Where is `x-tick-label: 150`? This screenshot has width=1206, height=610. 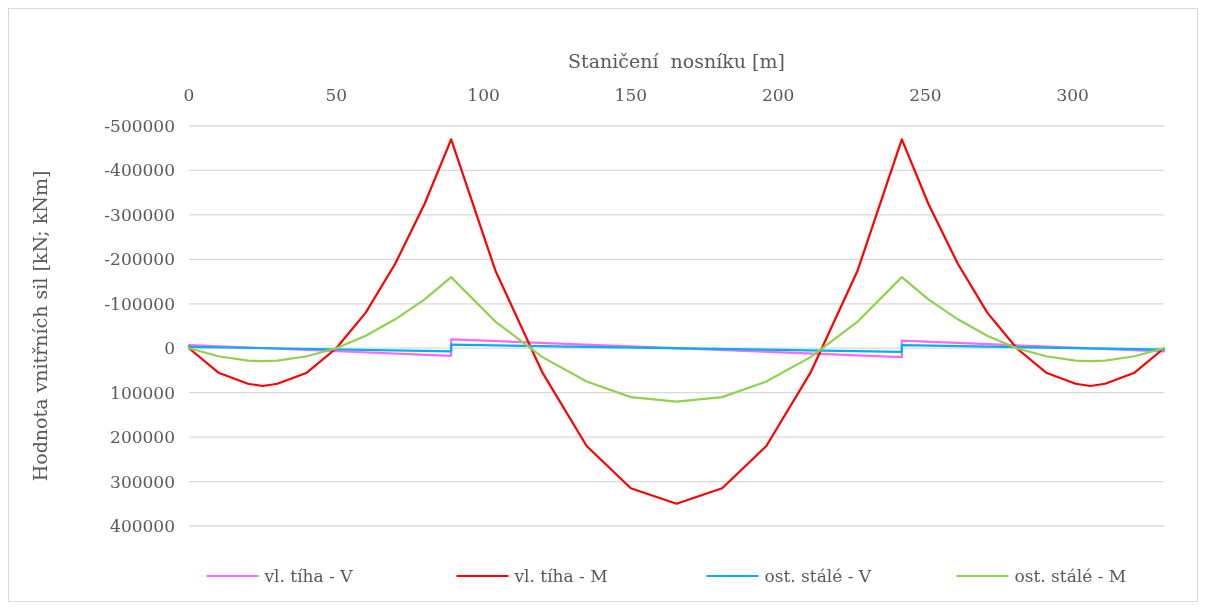 x-tick-label: 150 is located at coordinates (631, 95).